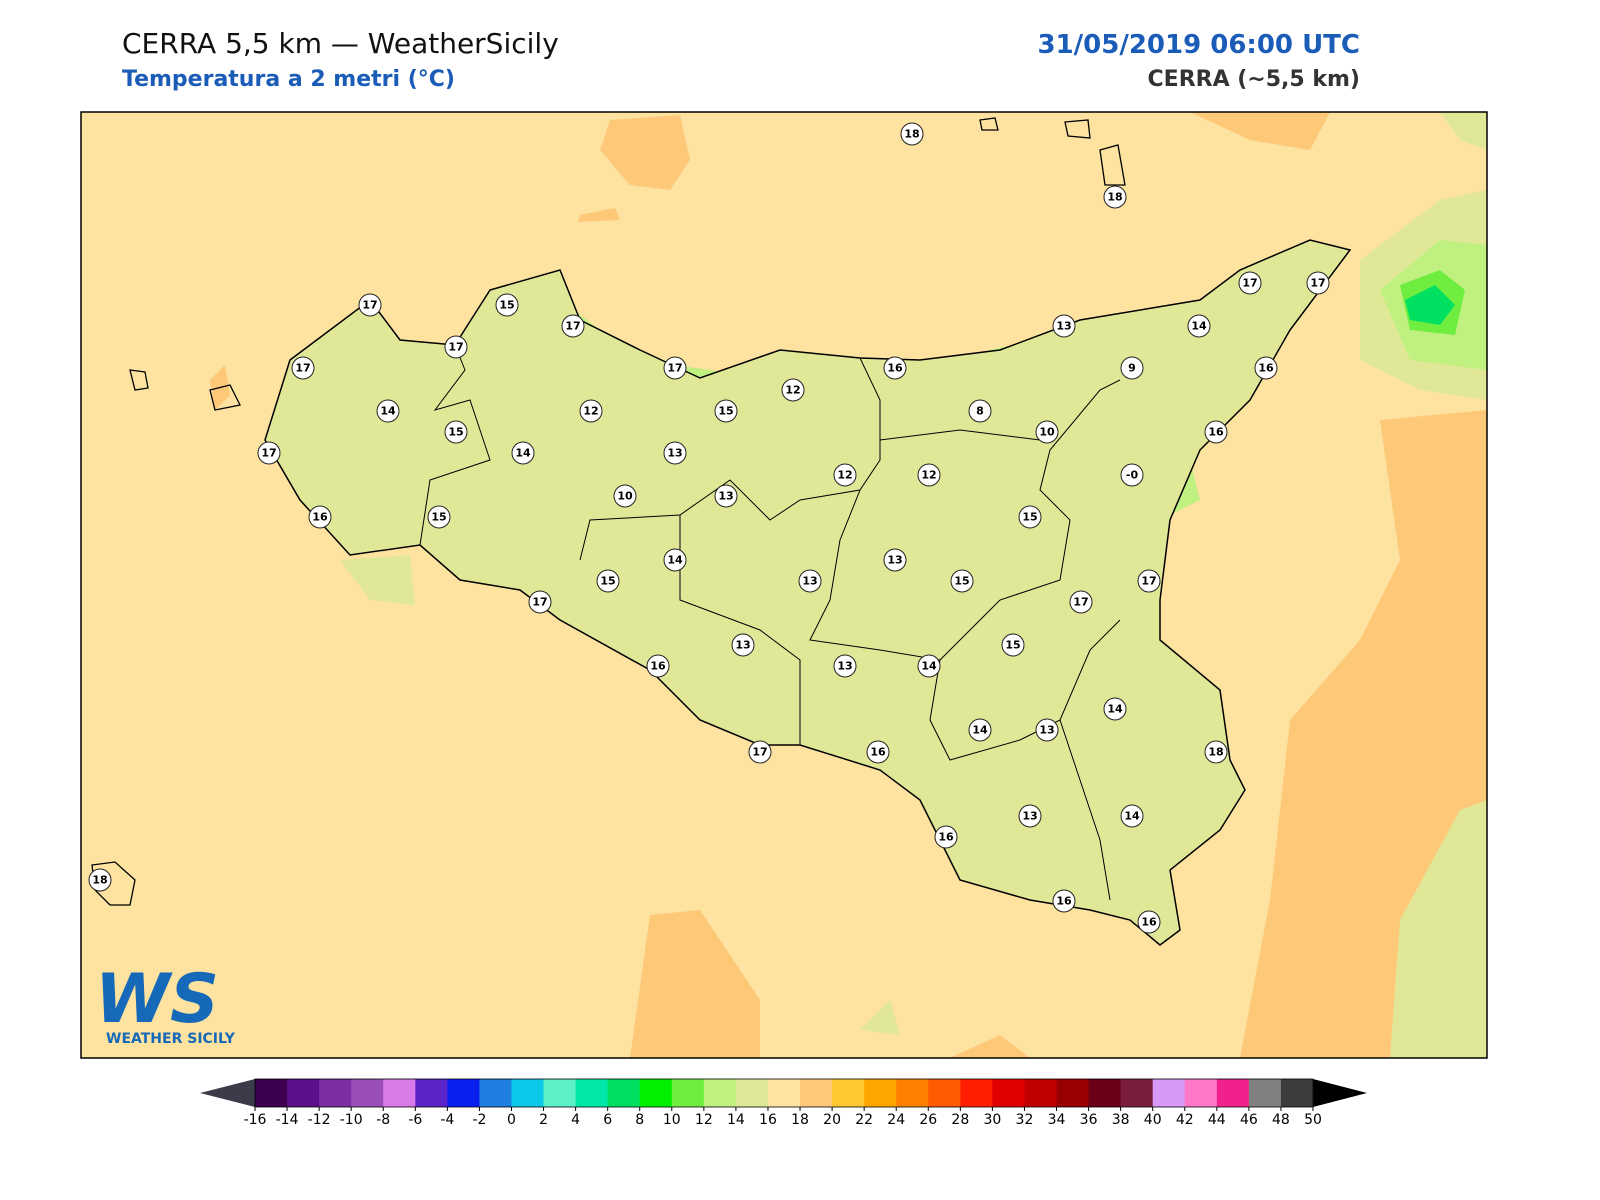 The height and width of the screenshot is (1200, 1600). Describe the element at coordinates (639, 1120) in the screenshot. I see `colorbar-tick-label: 8` at that location.